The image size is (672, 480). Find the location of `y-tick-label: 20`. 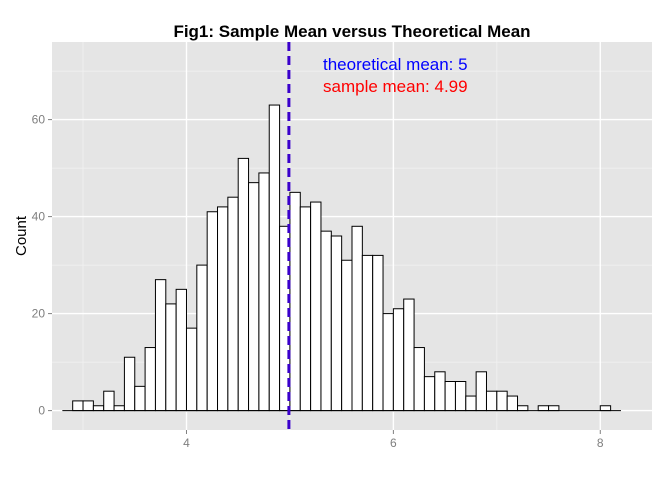

y-tick-label: 20 is located at coordinates (39, 314).